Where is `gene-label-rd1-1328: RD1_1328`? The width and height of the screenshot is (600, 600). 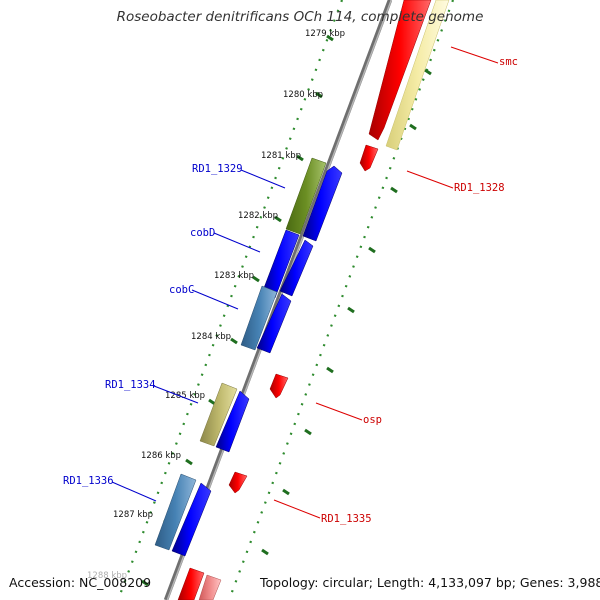 gene-label-rd1-1328: RD1_1328 is located at coordinates (479, 188).